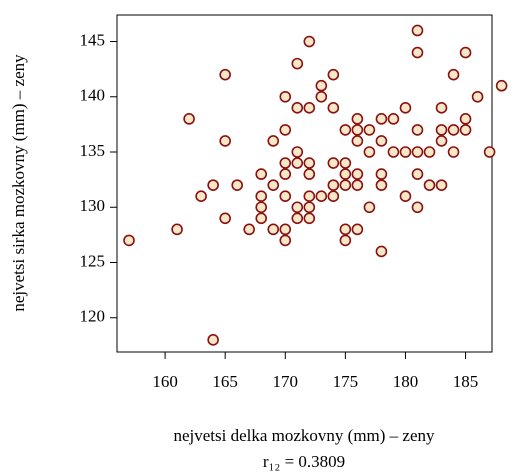 The width and height of the screenshot is (519, 475). Describe the element at coordinates (93, 205) in the screenshot. I see `y-tick-label: 130` at that location.